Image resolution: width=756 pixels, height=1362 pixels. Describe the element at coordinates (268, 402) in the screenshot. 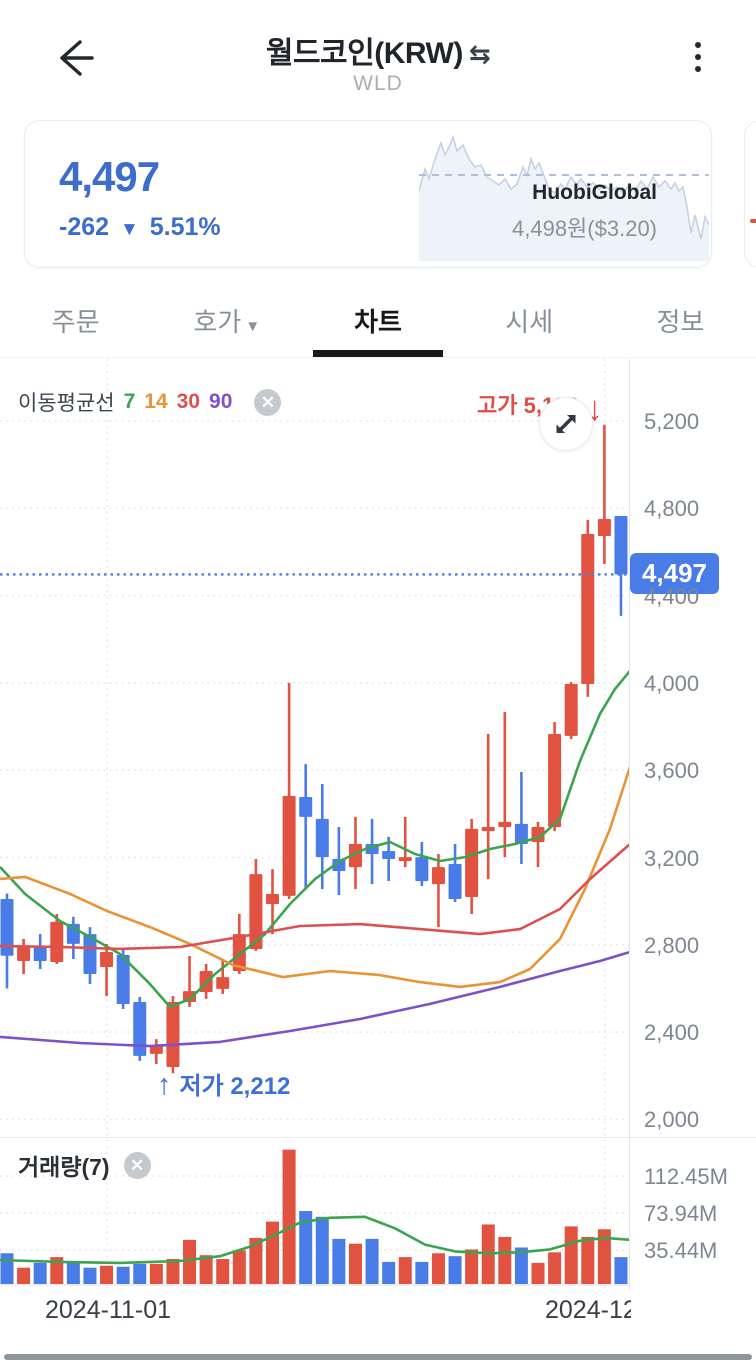

I see `ma-legend-close-button: ✕` at that location.